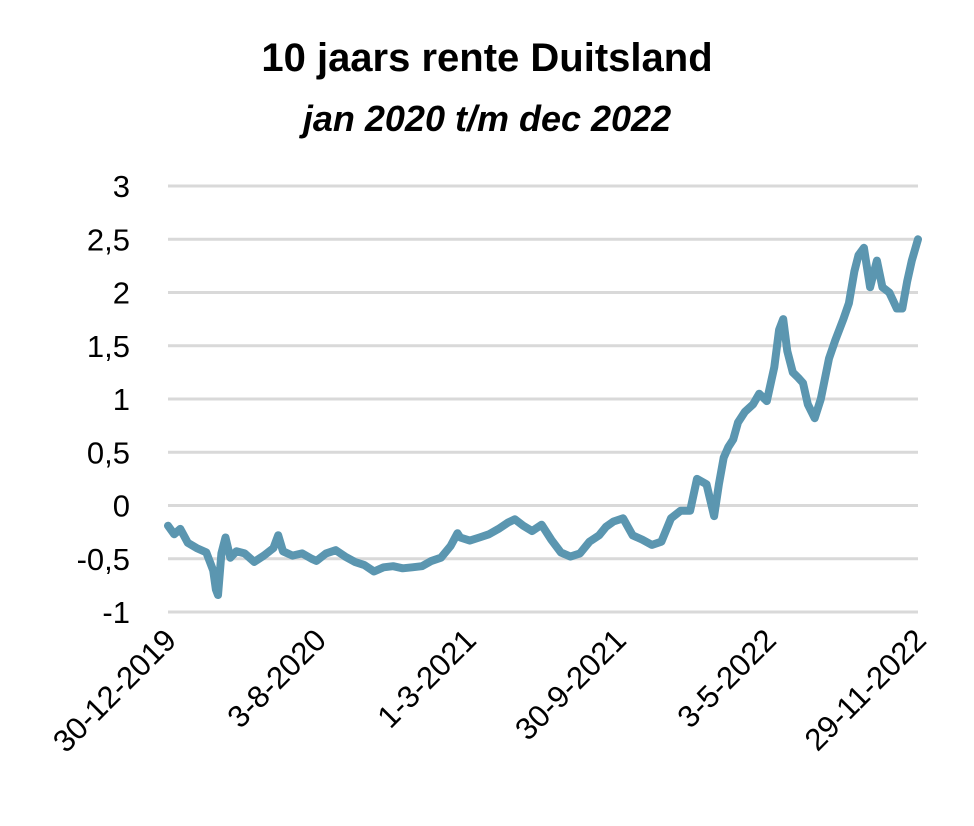 The image size is (974, 826). I want to click on y-tick-label: 0, so click(121, 506).